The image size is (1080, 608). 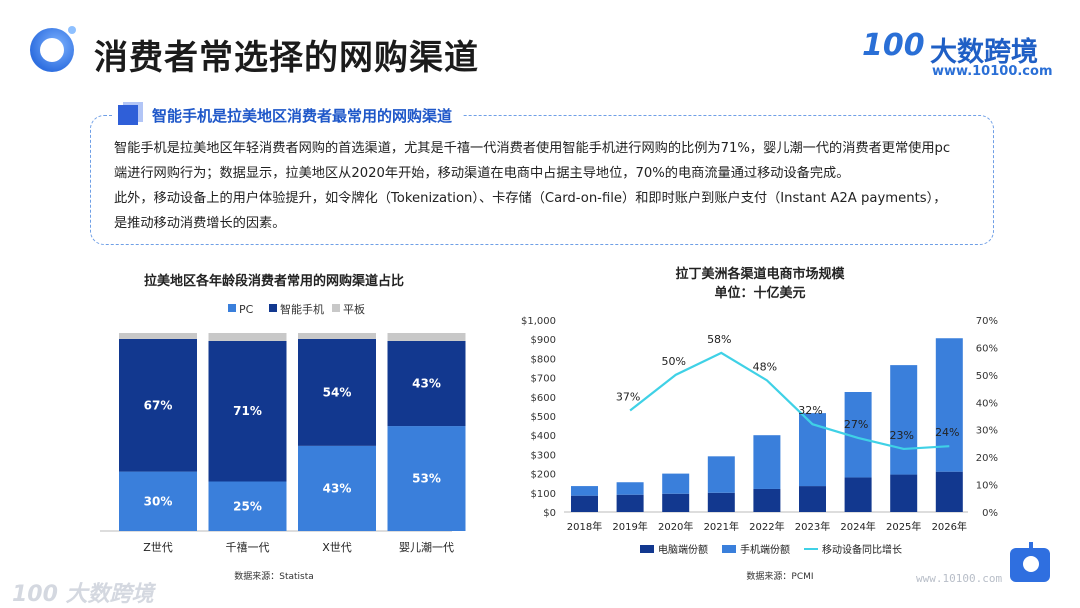 I want to click on chart2-y-left-tick: $300, so click(x=543, y=455).